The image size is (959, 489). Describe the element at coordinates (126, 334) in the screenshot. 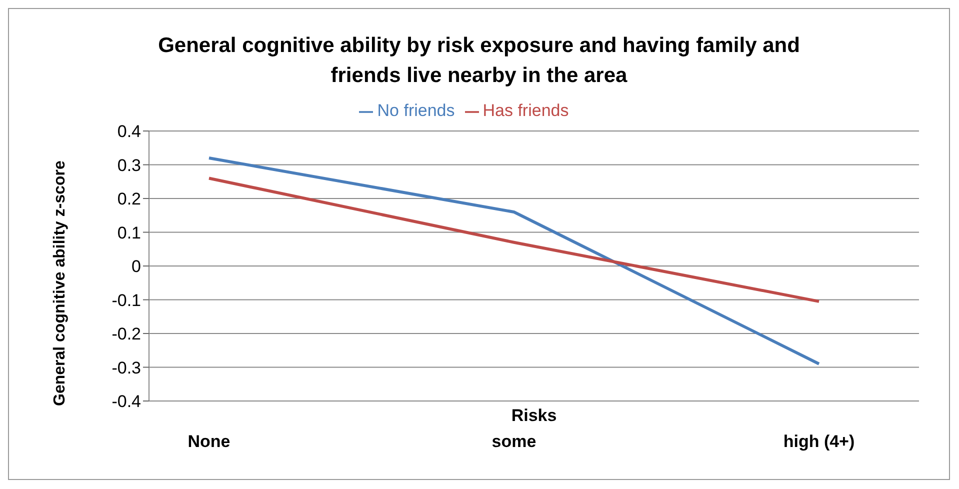

I see `y-tick-label: -0.2` at that location.